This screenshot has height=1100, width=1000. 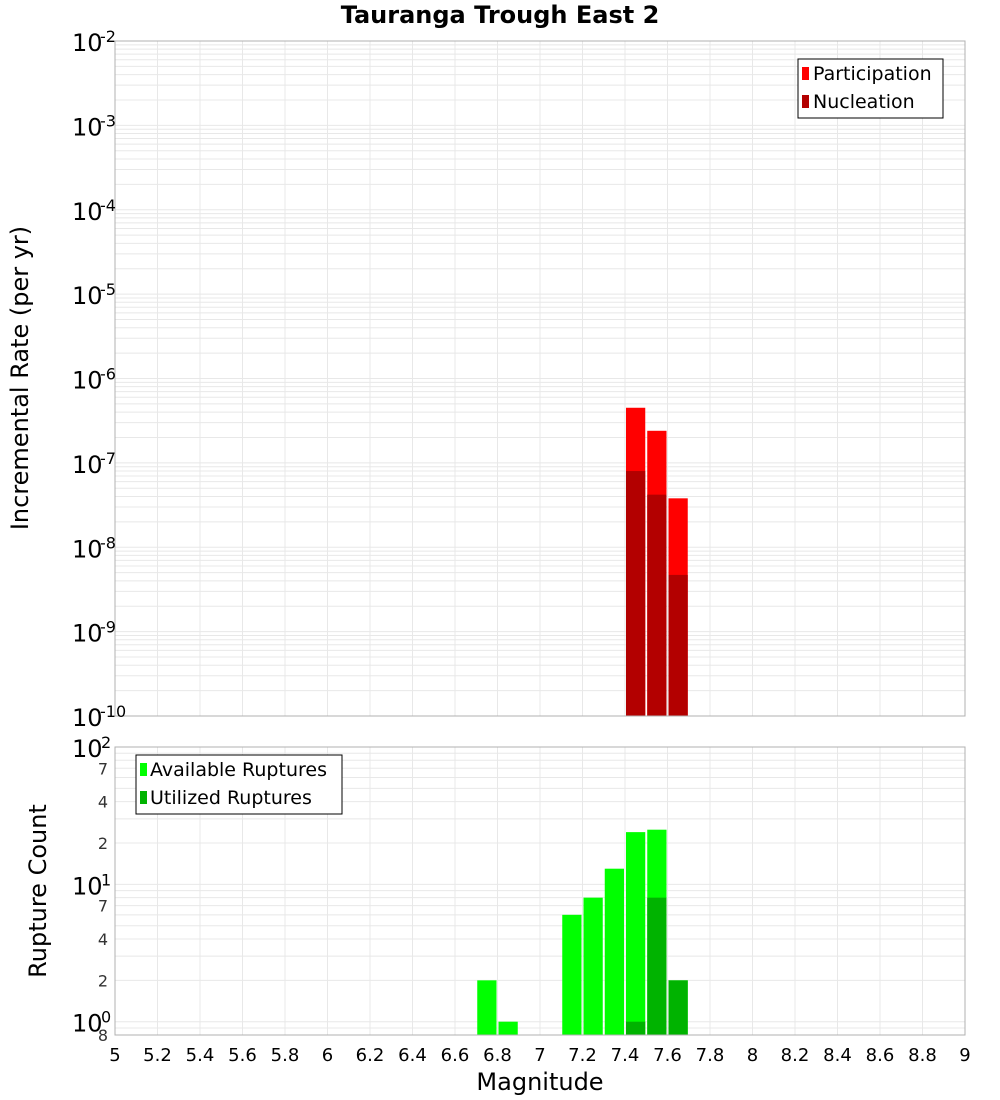 What do you see at coordinates (964, 1055) in the screenshot?
I see `x-tick-label: 9` at bounding box center [964, 1055].